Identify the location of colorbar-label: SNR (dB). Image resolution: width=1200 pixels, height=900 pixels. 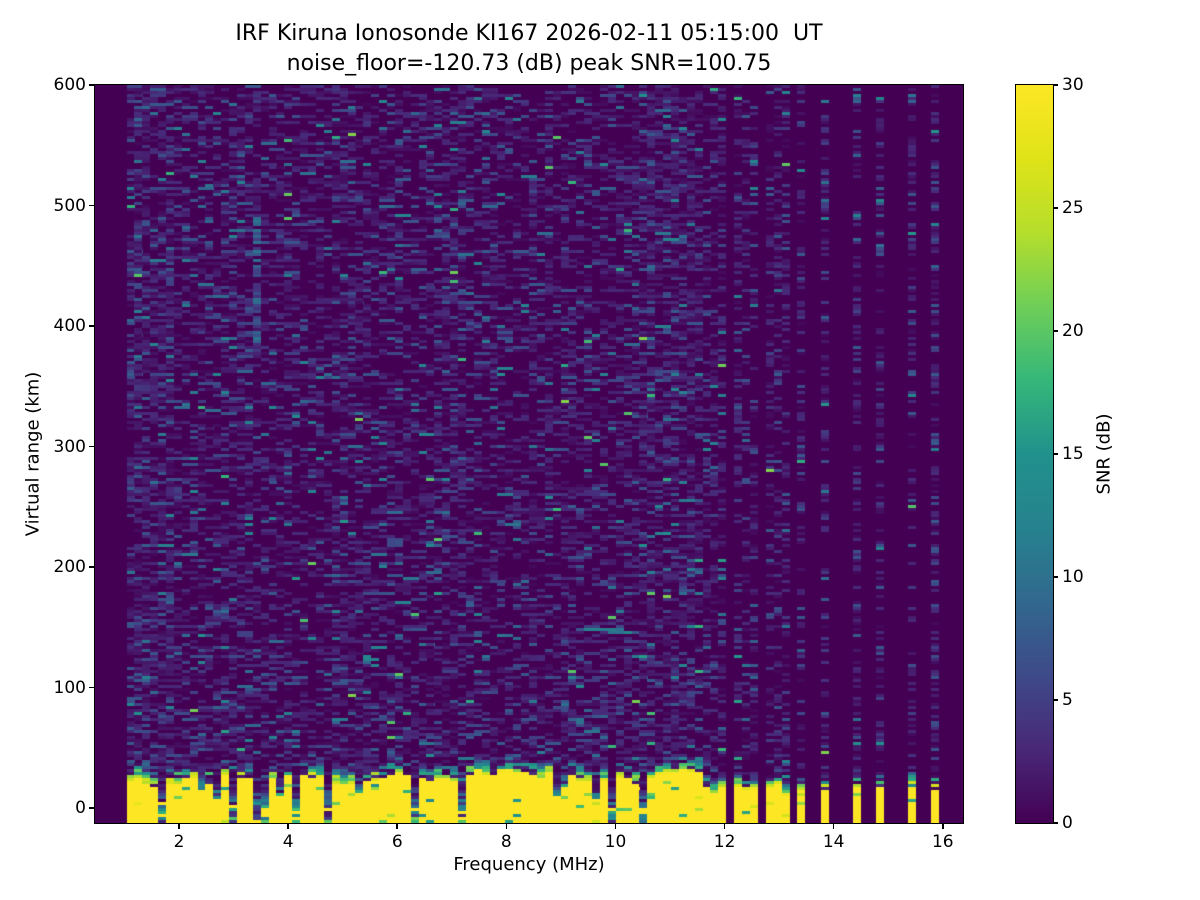
(1104, 454).